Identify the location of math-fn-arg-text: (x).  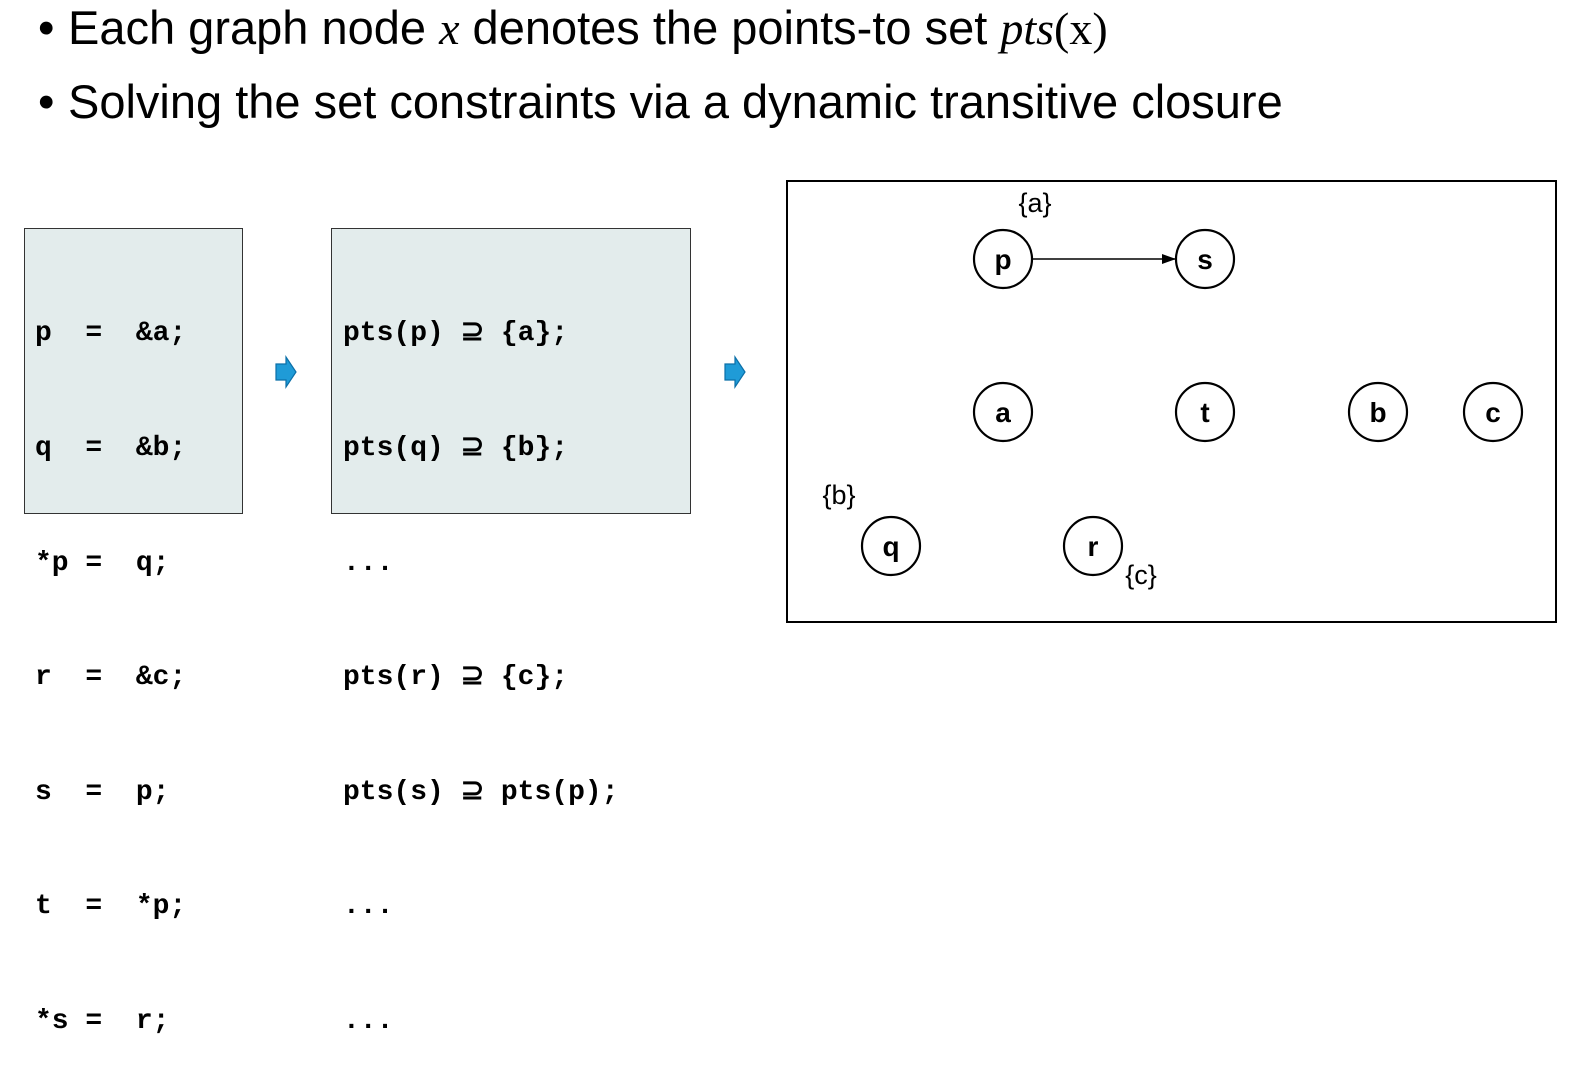
(1081, 28).